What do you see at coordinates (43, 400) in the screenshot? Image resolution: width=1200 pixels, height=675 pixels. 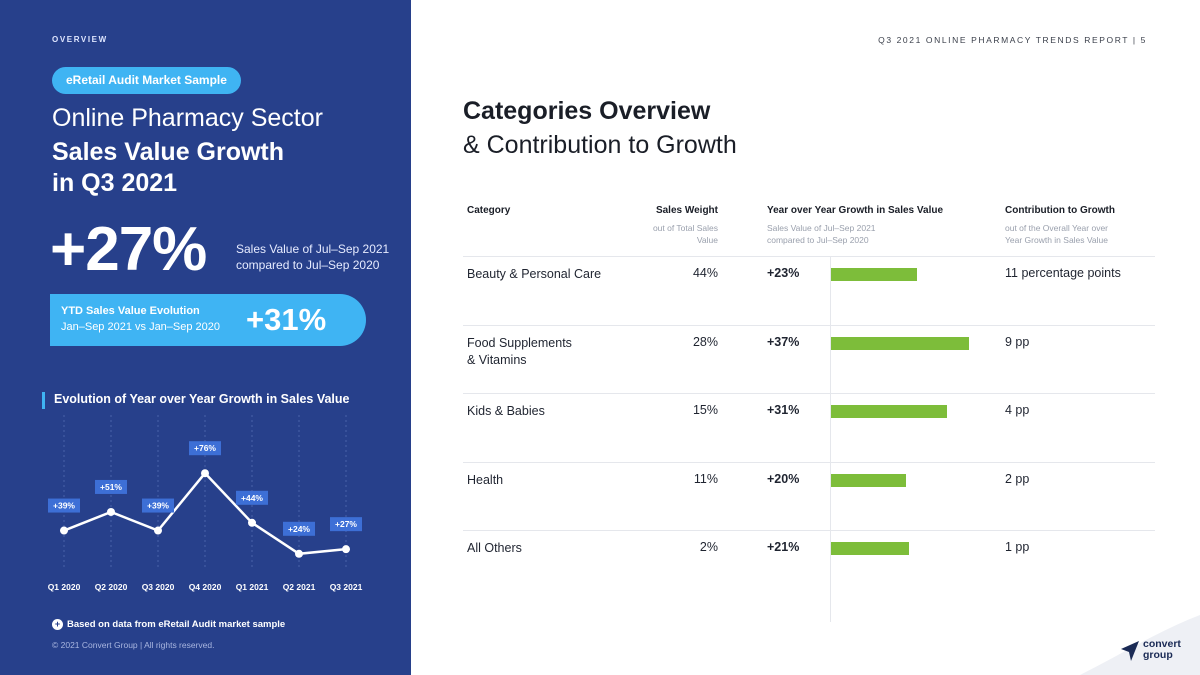 I see `accent-bar` at bounding box center [43, 400].